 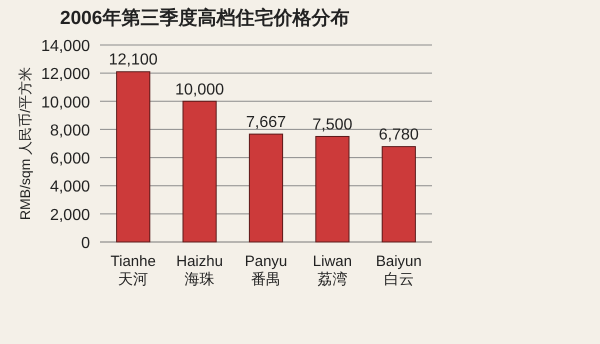 I want to click on y-tick-label: 8,000, so click(x=70, y=131).